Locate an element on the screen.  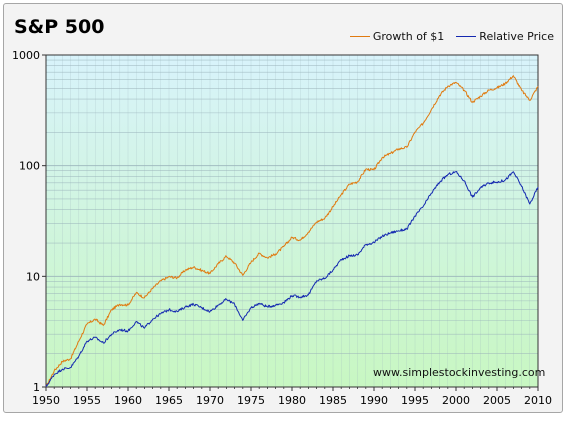
x-tick-label: 1980 is located at coordinates (292, 400).